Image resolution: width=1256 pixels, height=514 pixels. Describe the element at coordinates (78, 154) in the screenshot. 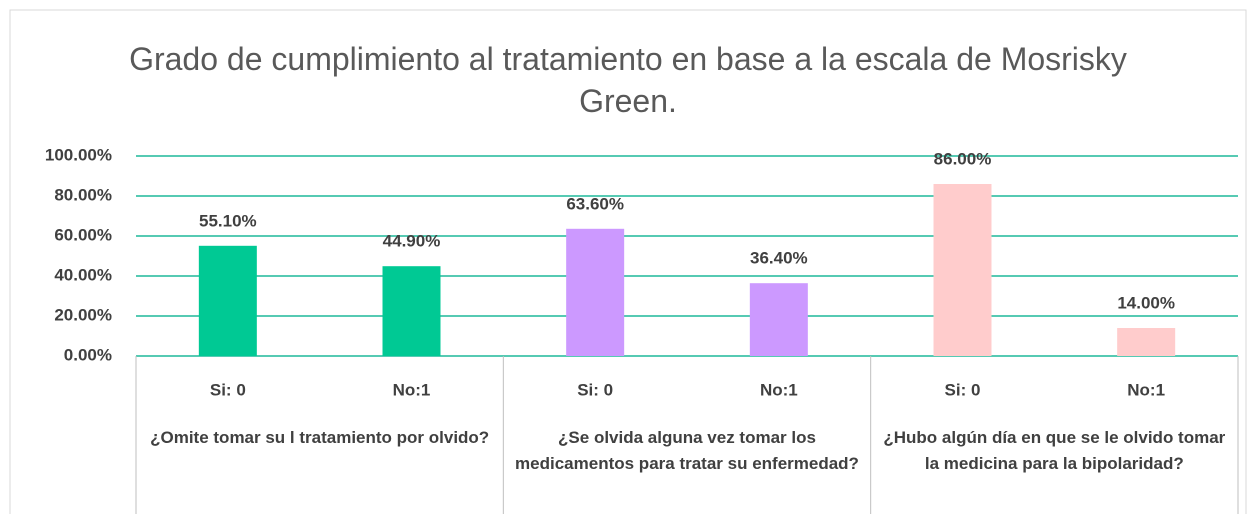

I see `y-tick-label: 100.00%` at that location.